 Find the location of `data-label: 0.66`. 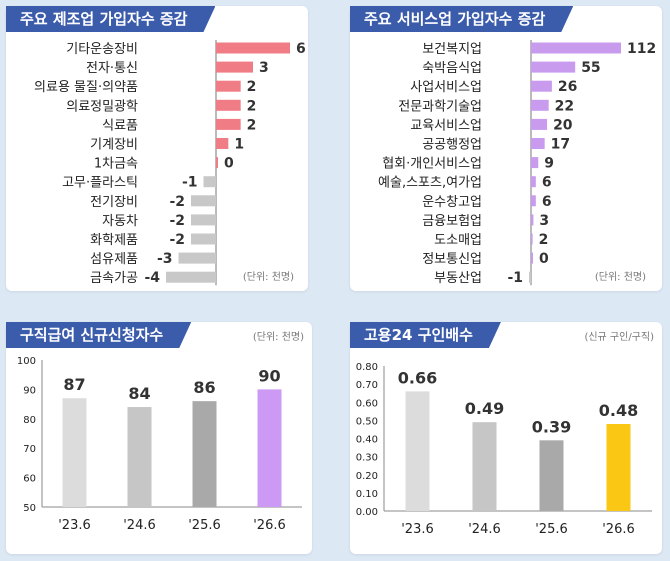

data-label: 0.66 is located at coordinates (417, 377).